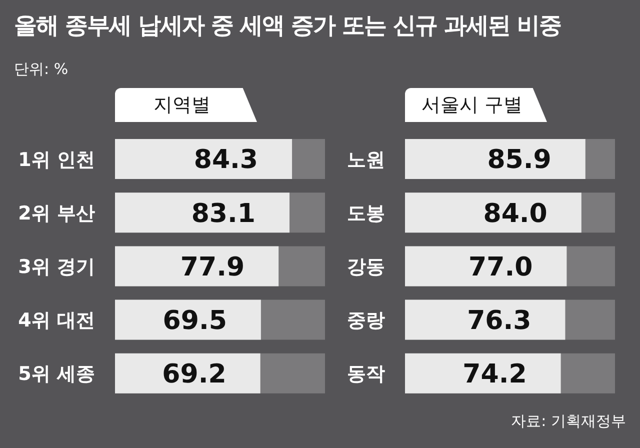 This screenshot has height=448, width=640. What do you see at coordinates (366, 267) in the screenshot?
I see `y-tick-label: 강동` at bounding box center [366, 267].